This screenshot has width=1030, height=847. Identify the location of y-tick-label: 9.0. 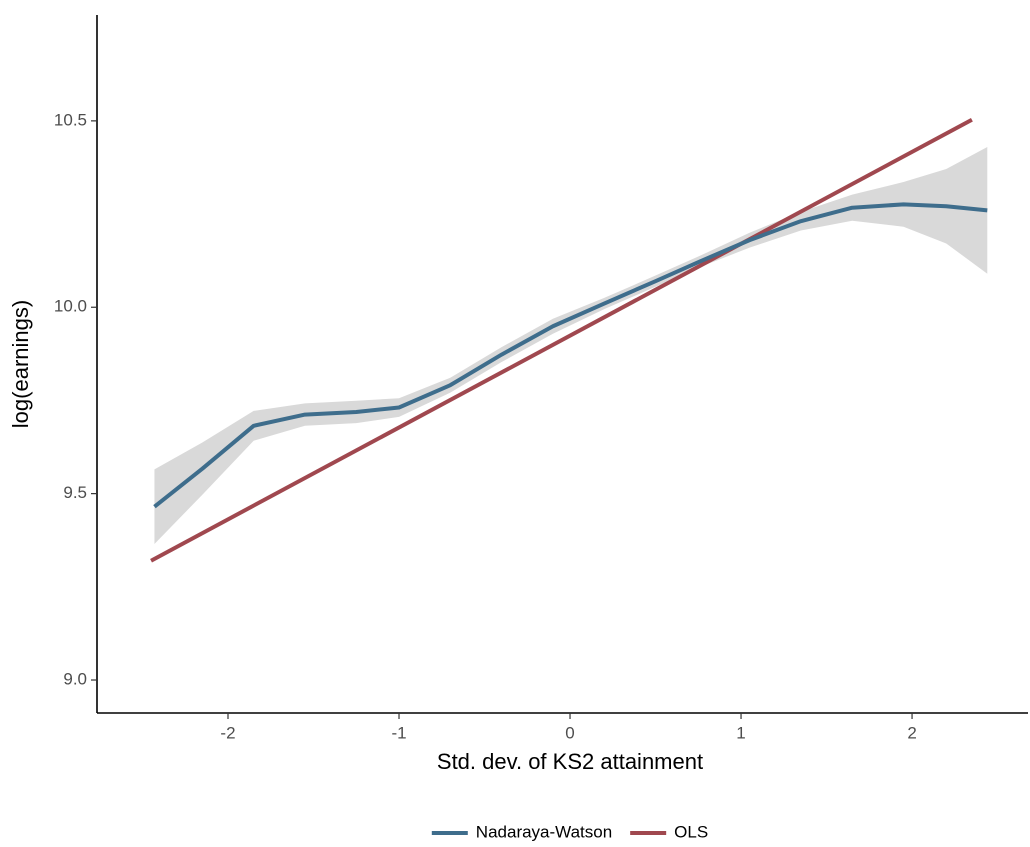
(75, 678).